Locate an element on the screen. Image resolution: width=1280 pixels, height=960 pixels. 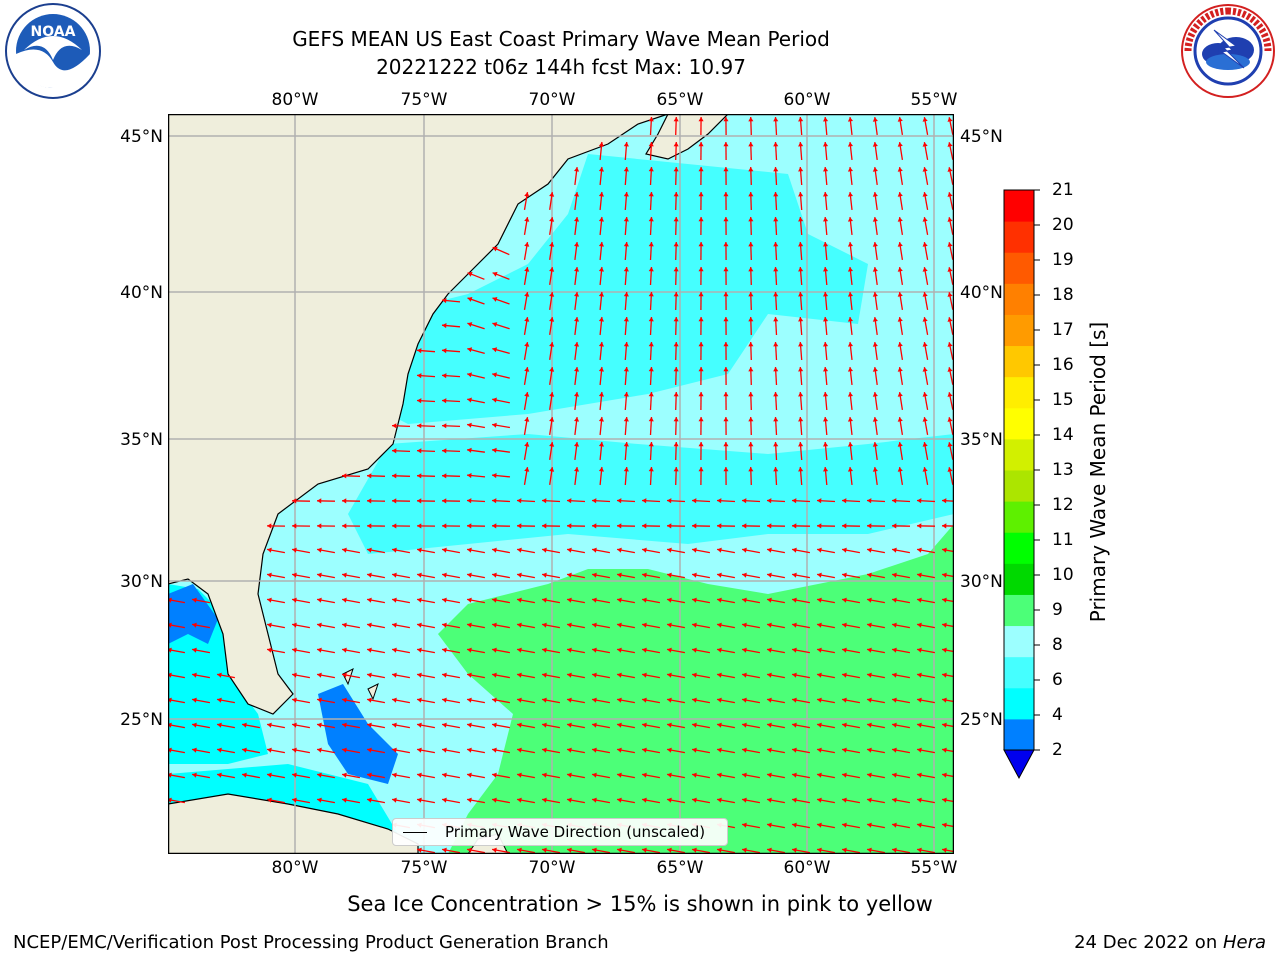
footer-date: 24 Dec 2022 on is located at coordinates (1148, 942).